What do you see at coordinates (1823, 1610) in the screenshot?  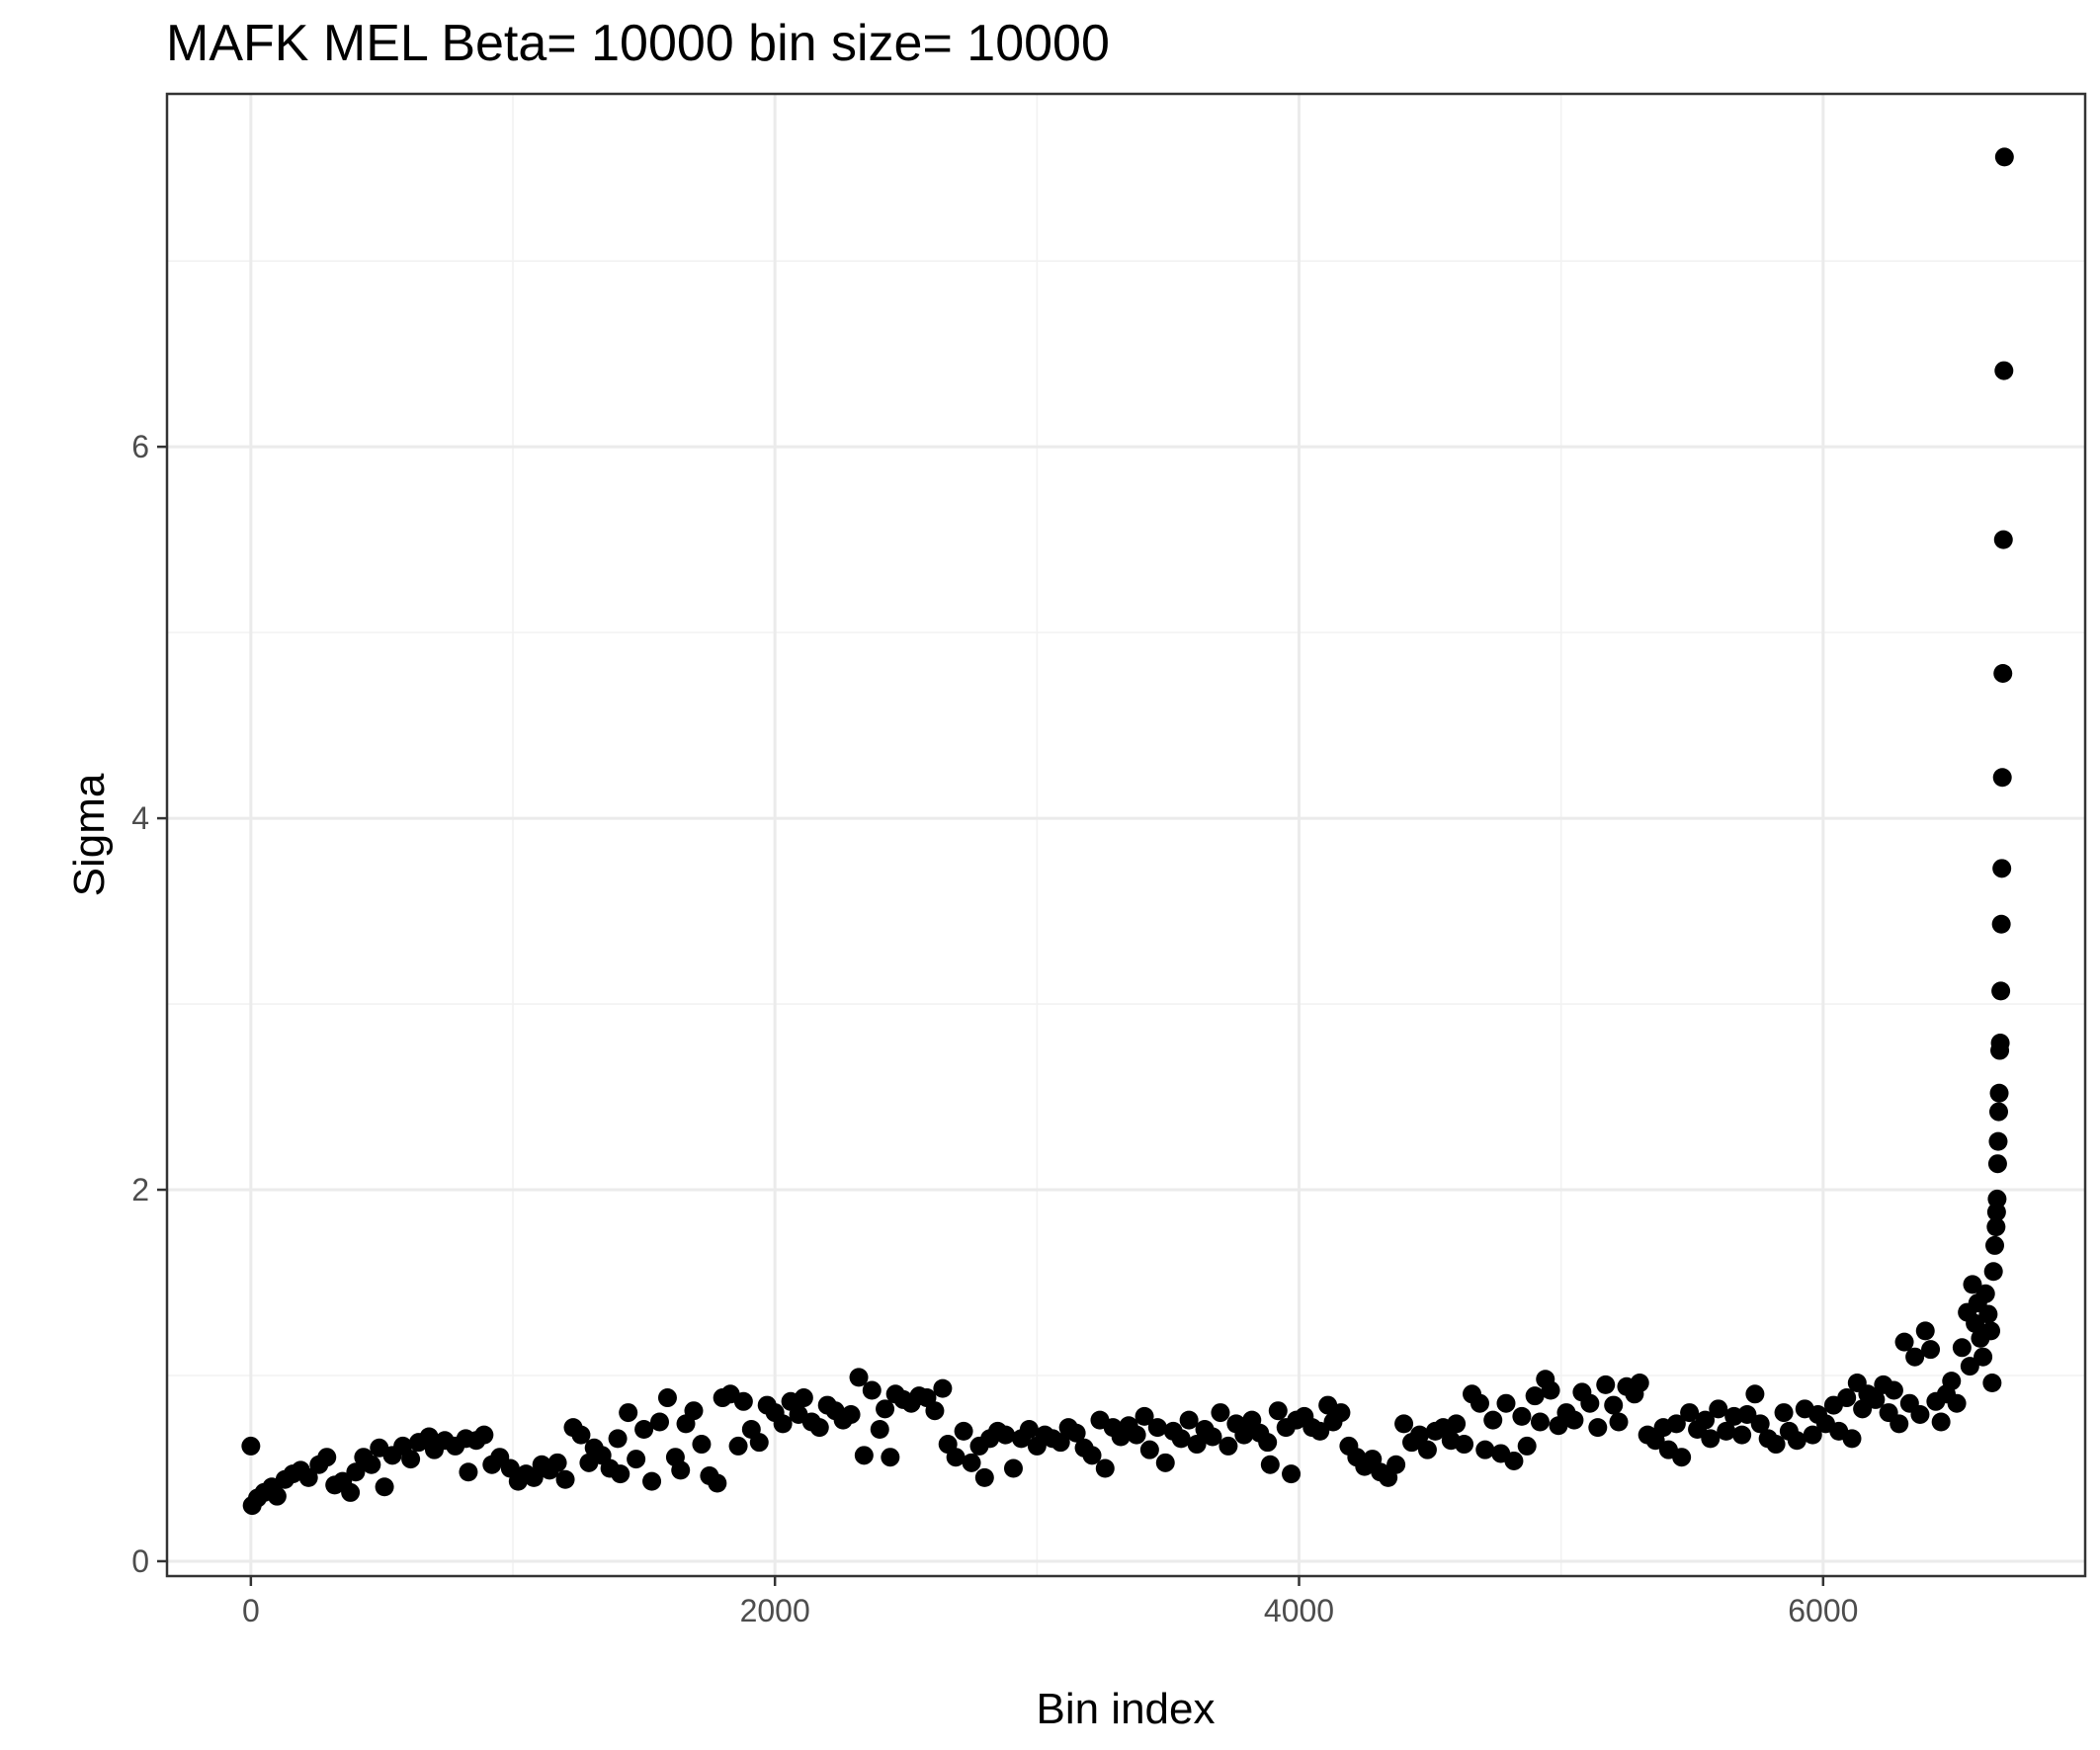 I see `x-tick-label: 6000` at bounding box center [1823, 1610].